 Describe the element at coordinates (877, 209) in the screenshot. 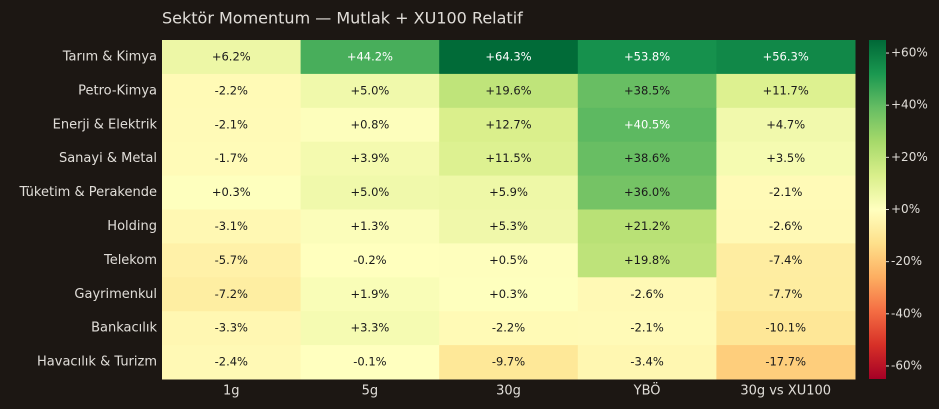

I see `colorbar` at that location.